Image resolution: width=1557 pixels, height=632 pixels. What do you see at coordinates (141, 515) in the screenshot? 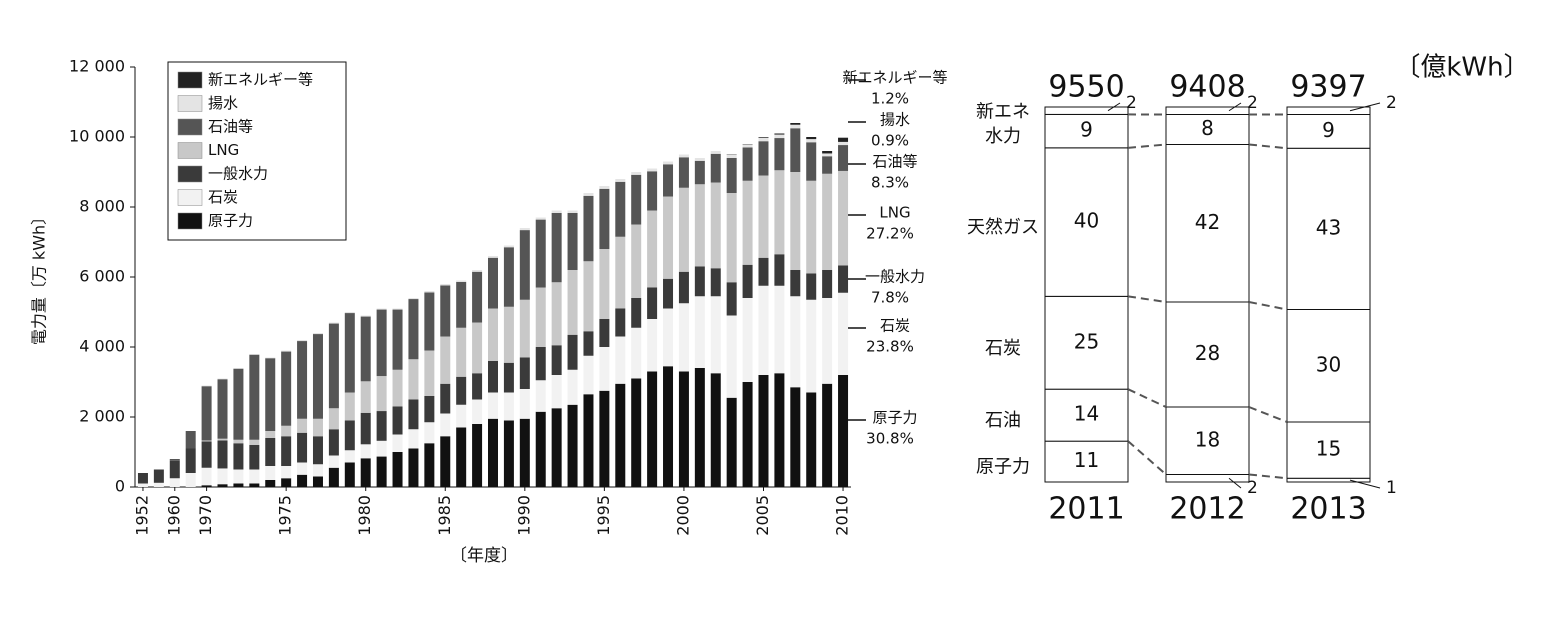
I see `x-tick-label: 1952` at bounding box center [141, 515].